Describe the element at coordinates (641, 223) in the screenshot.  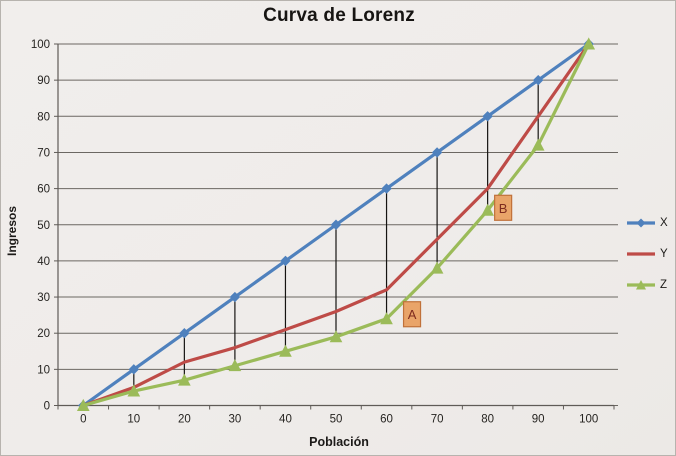
I see `legend-key-diamond-icon` at that location.